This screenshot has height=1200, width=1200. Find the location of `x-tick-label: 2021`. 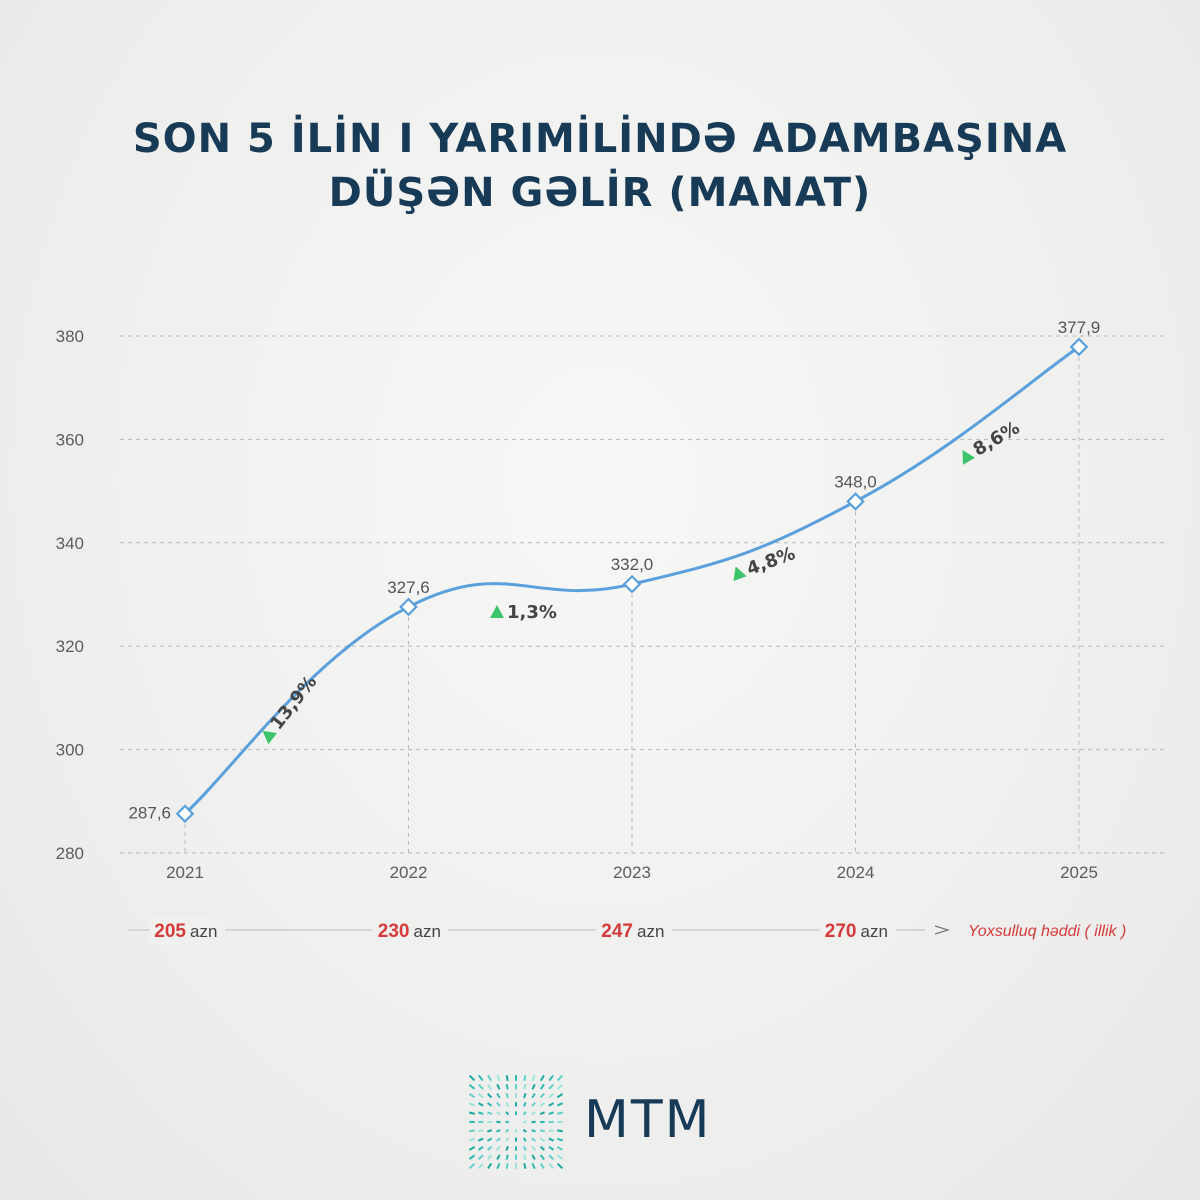

x-tick-label: 2021 is located at coordinates (185, 872).